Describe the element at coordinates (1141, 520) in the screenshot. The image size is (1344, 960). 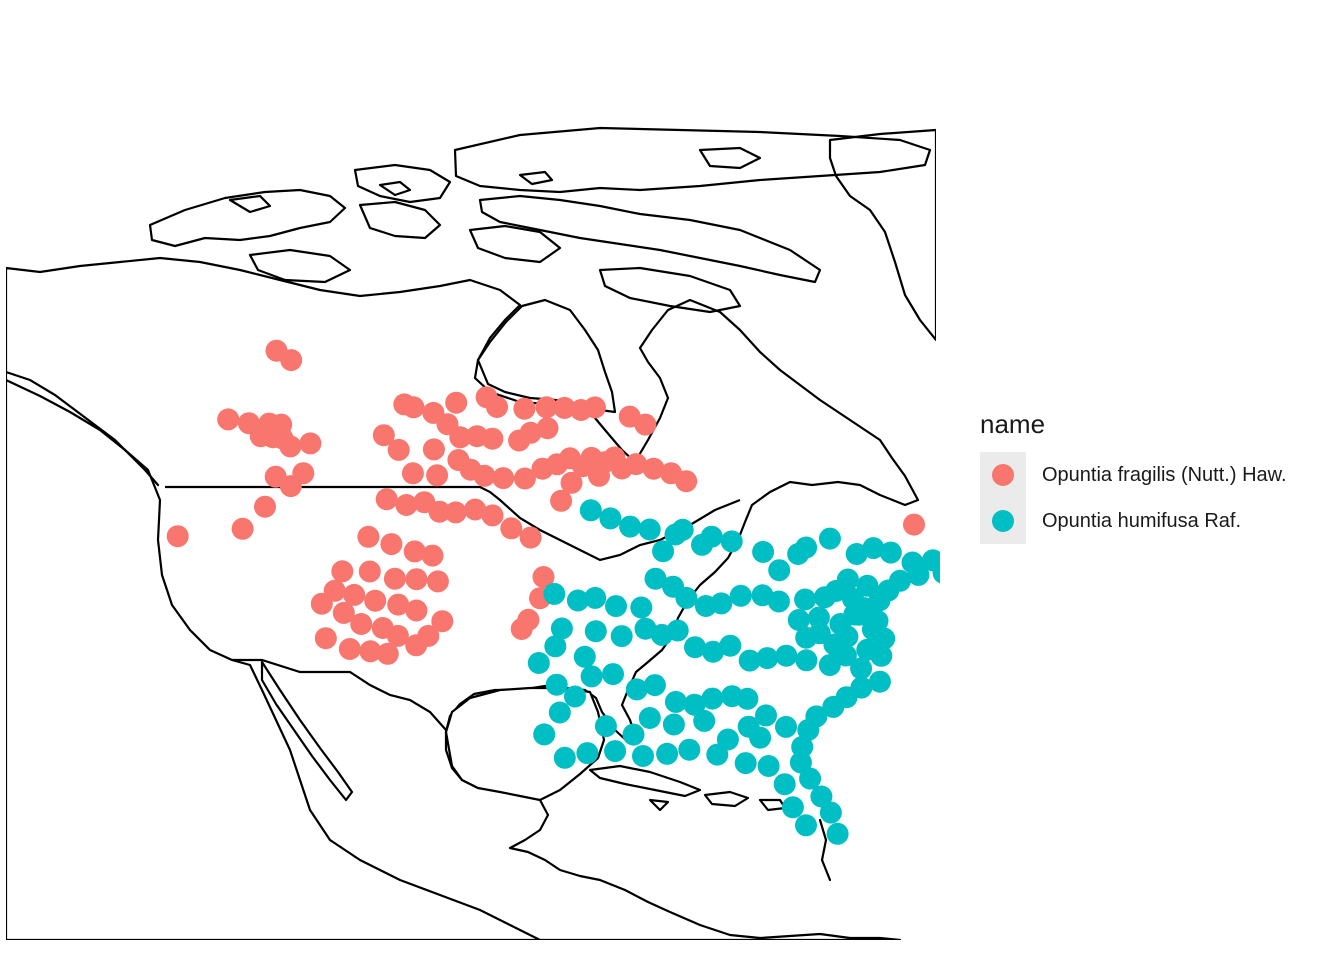
I see `legend-label-humifusa: Opuntia humifusa Raf.` at that location.